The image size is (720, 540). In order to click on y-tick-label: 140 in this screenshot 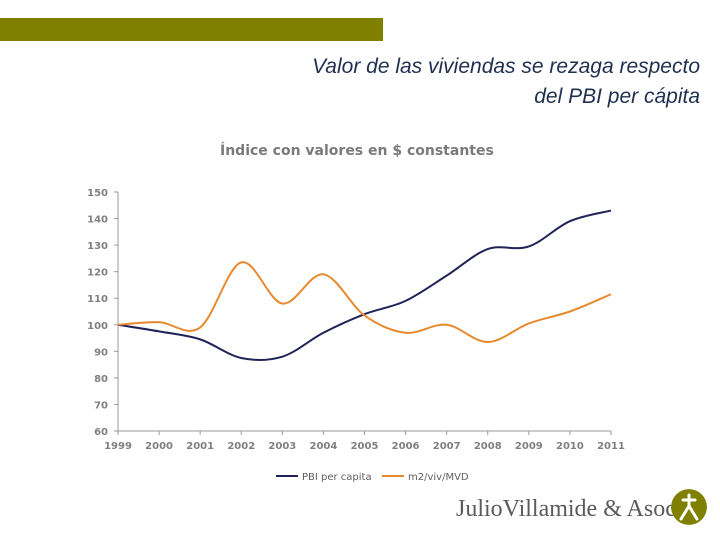, I will do `click(97, 220)`.